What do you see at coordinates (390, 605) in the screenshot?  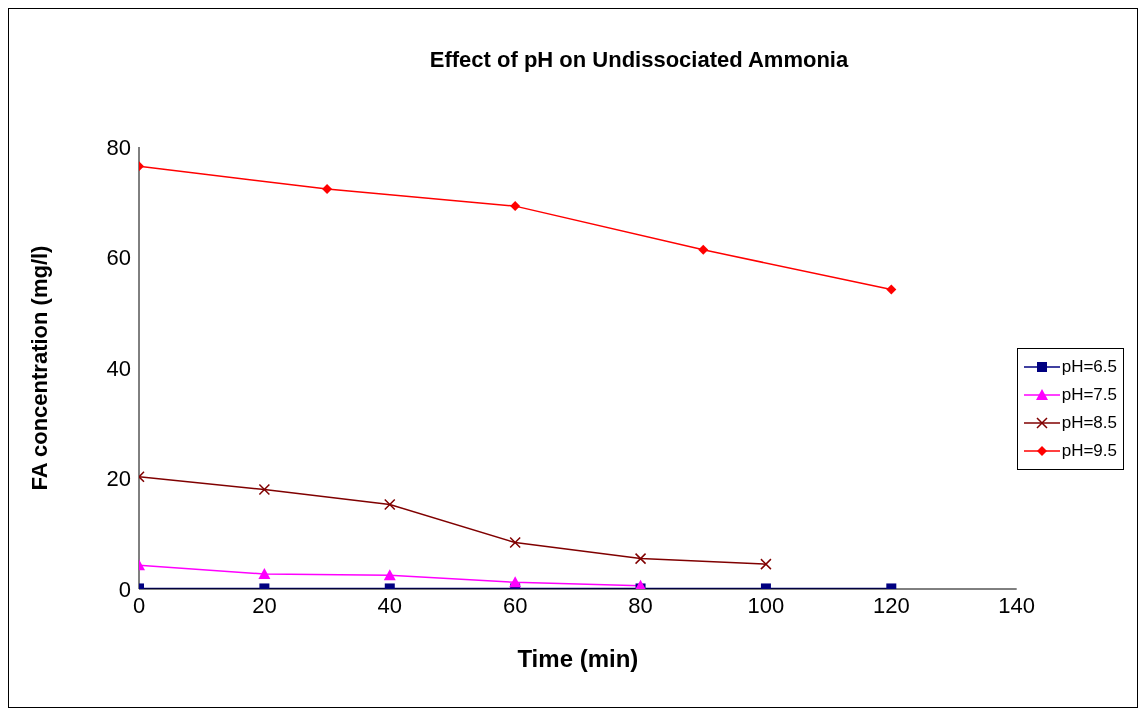 I see `x-tick-label: 40` at bounding box center [390, 605].